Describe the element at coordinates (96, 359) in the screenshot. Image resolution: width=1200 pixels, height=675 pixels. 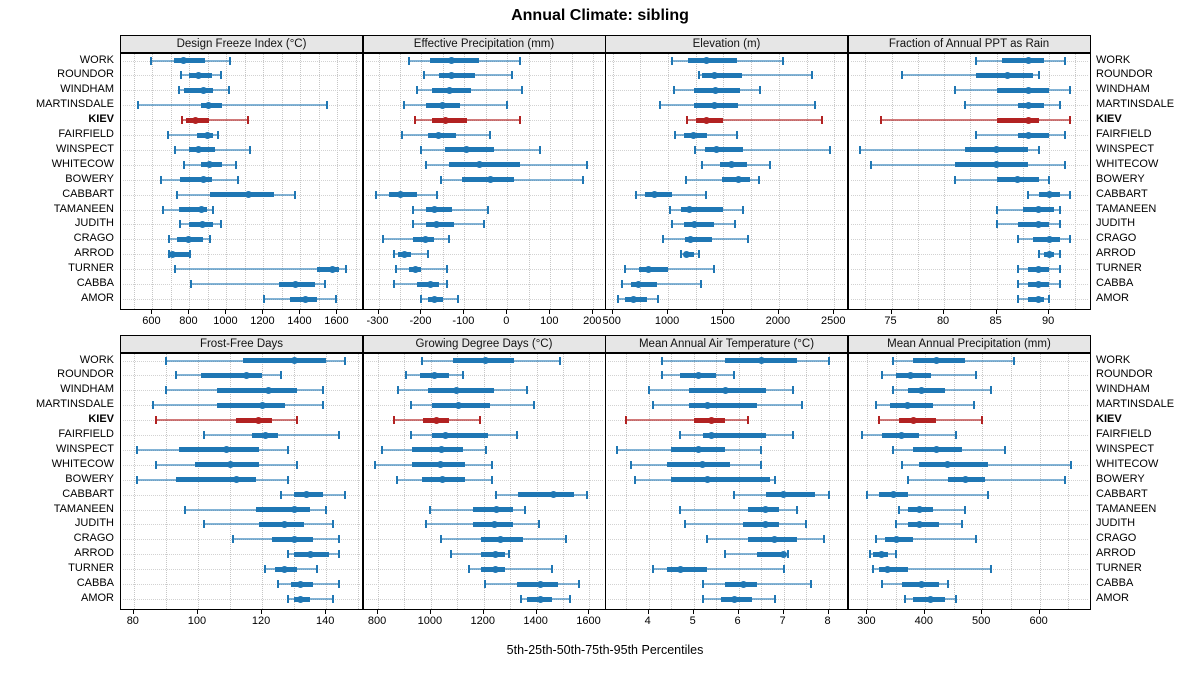
I see `row-label: WORK` at that location.